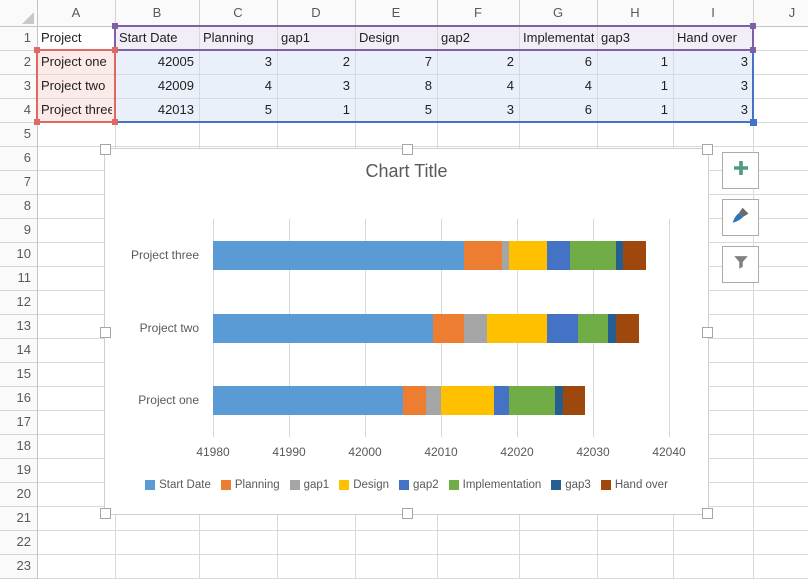 The height and width of the screenshot is (579, 808). Describe the element at coordinates (27, 205) in the screenshot. I see `row-header-8: 8` at that location.